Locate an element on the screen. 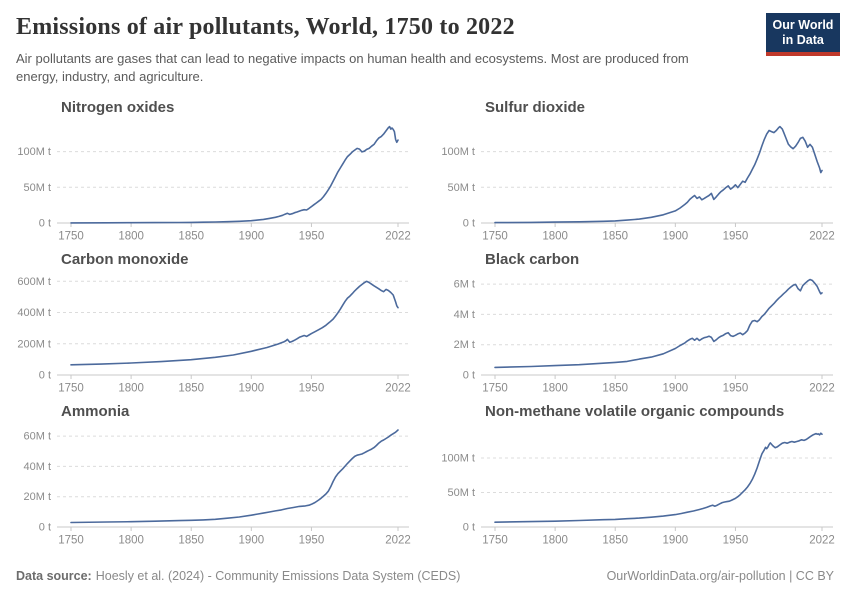 The width and height of the screenshot is (850, 600). chart-plot-black-carbon: 0 t 2M t 4M t 6M t 1750 1800 1850 1900 1950 2022 is located at coordinates (644, 336).